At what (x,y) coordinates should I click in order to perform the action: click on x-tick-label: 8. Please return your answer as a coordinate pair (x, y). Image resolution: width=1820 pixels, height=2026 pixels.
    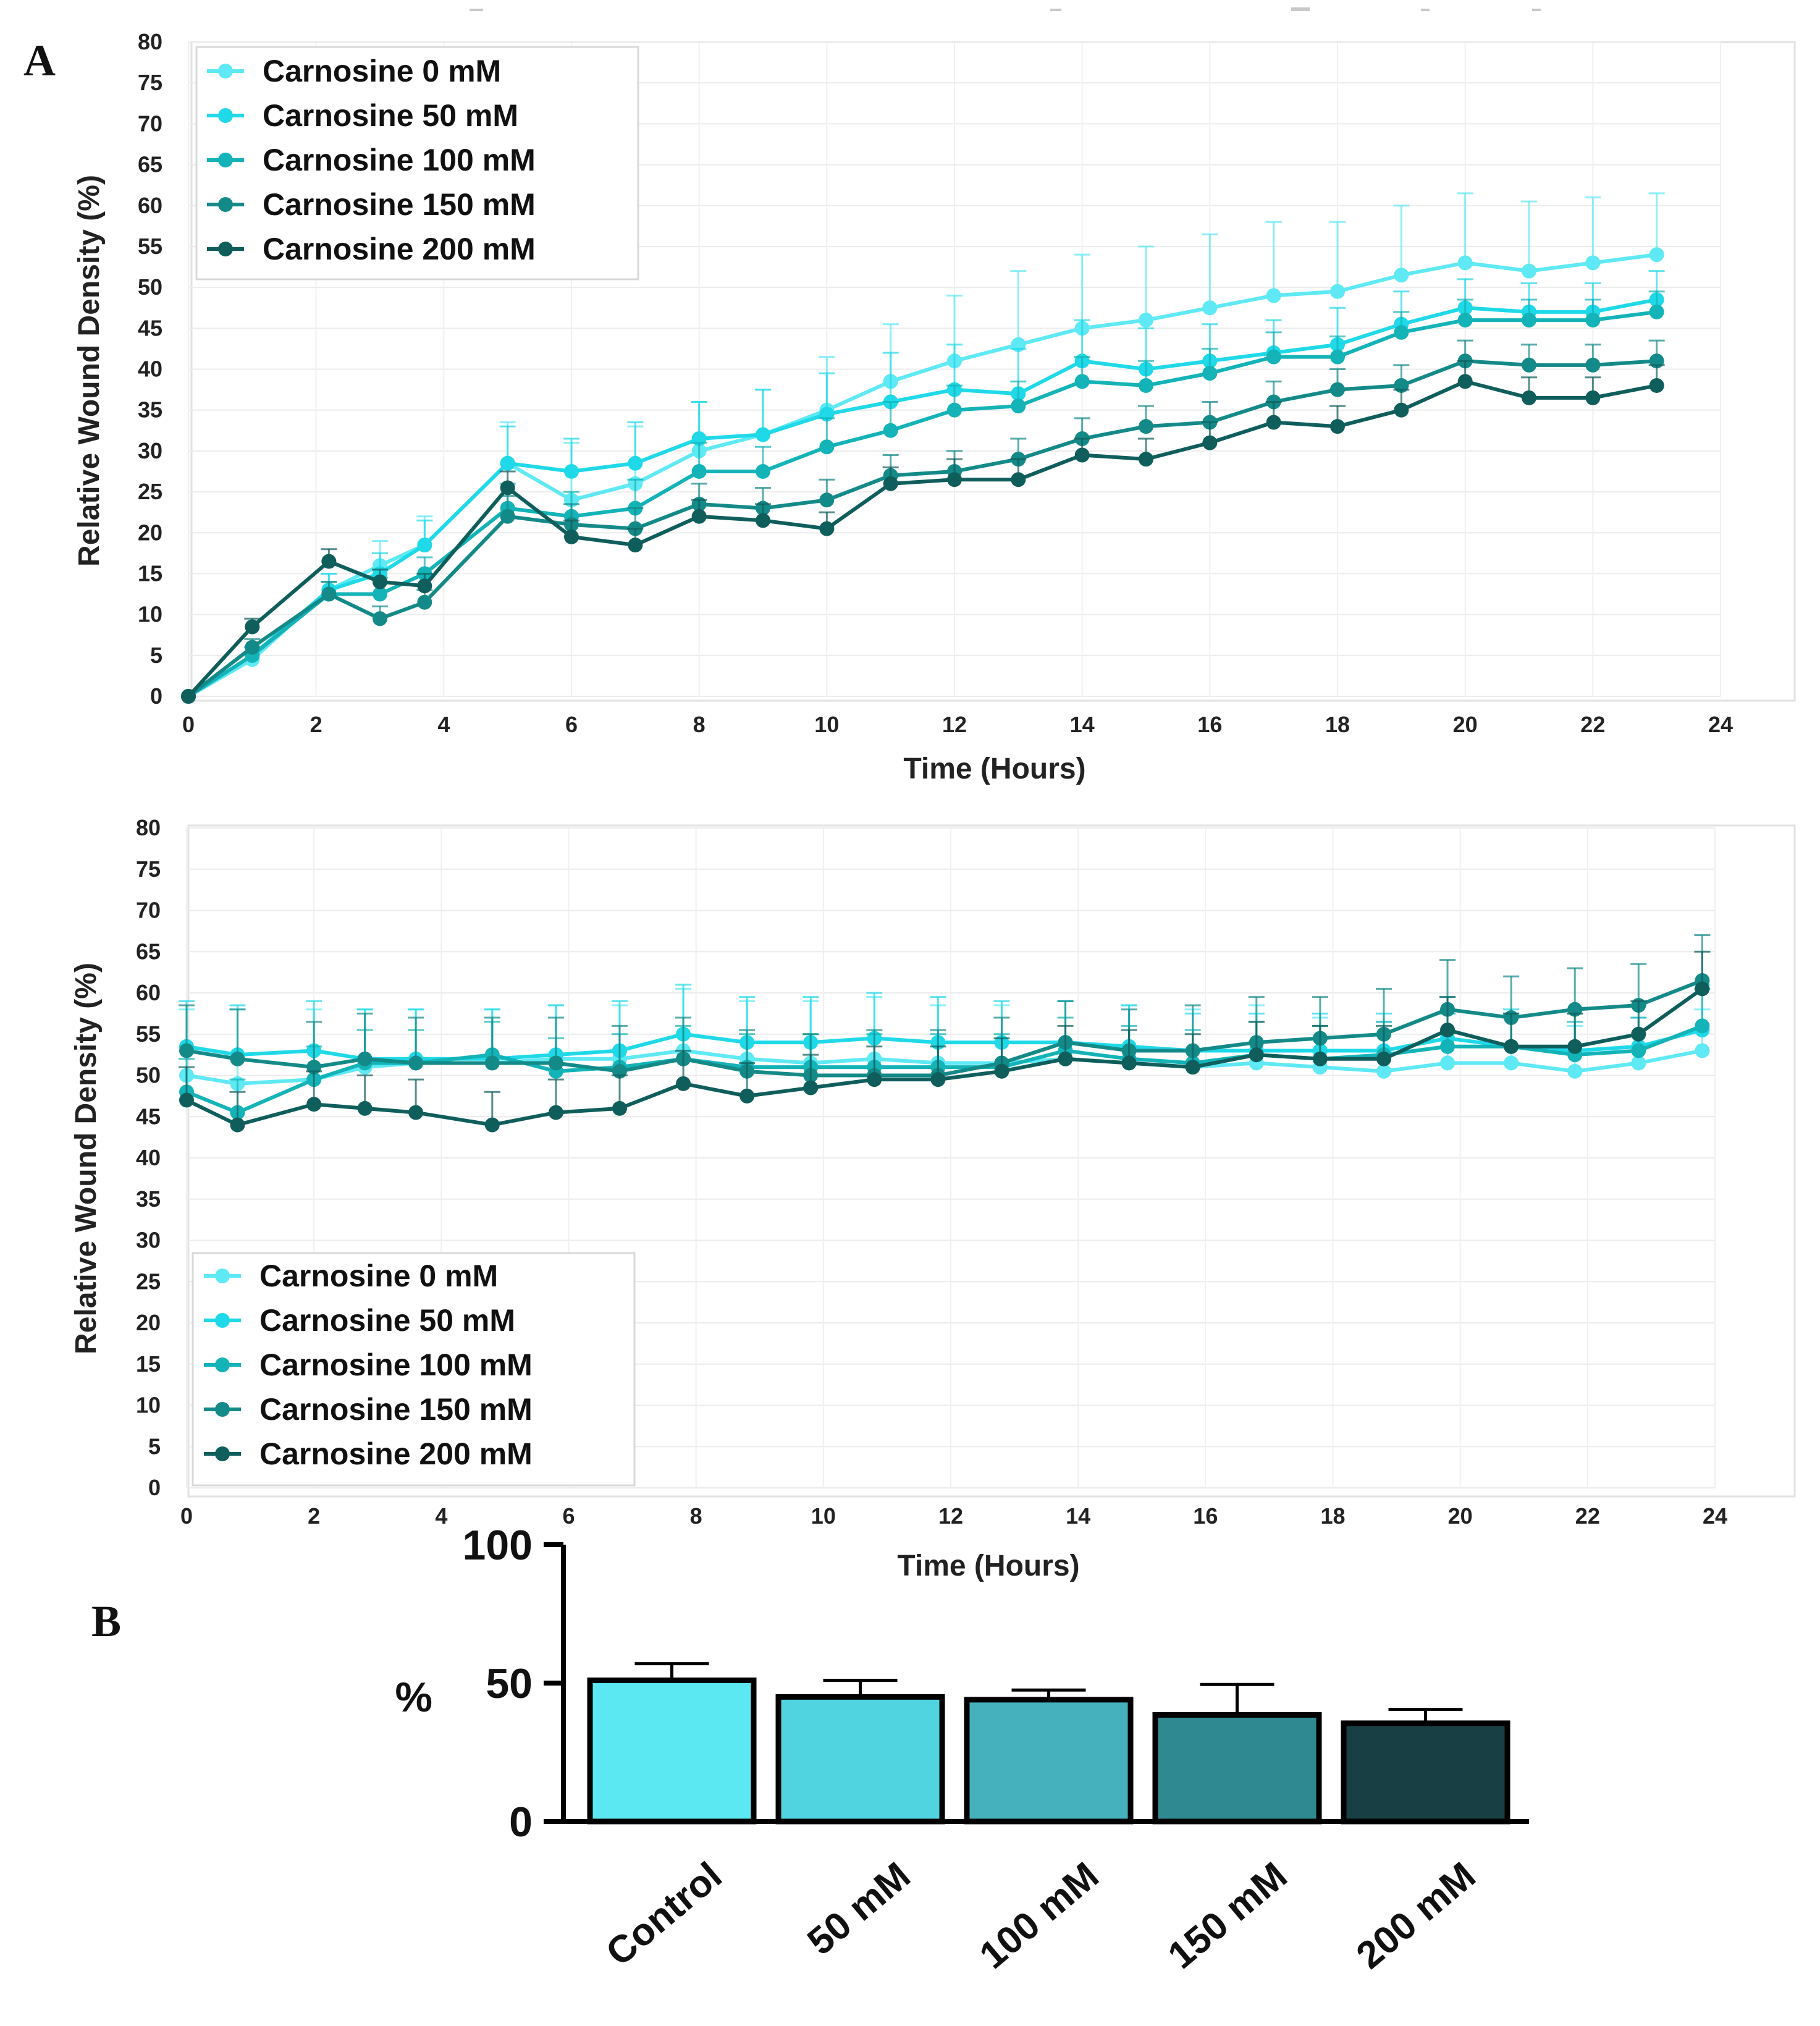
    Looking at the image, I should click on (699, 724).